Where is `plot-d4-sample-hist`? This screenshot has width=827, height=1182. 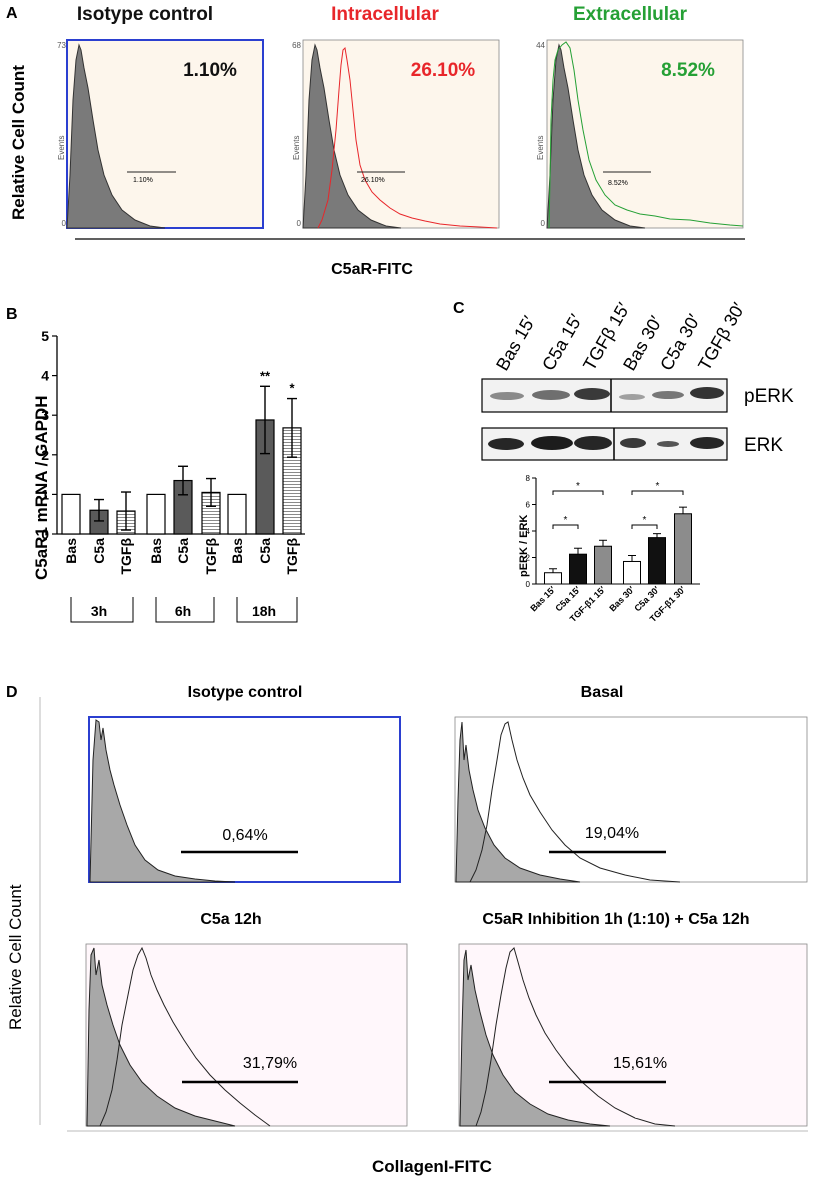
plot-d4-sample-hist is located at coordinates (575, 1037).